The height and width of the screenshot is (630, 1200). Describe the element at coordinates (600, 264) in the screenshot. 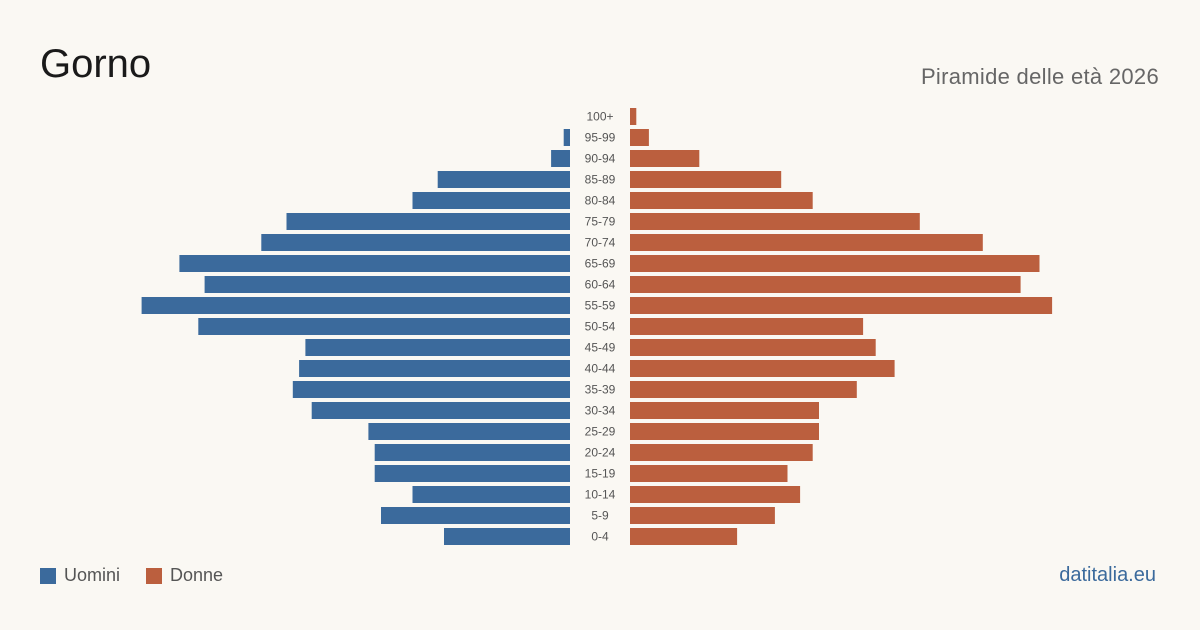

I see `age-label-65-69: 65-69` at that location.